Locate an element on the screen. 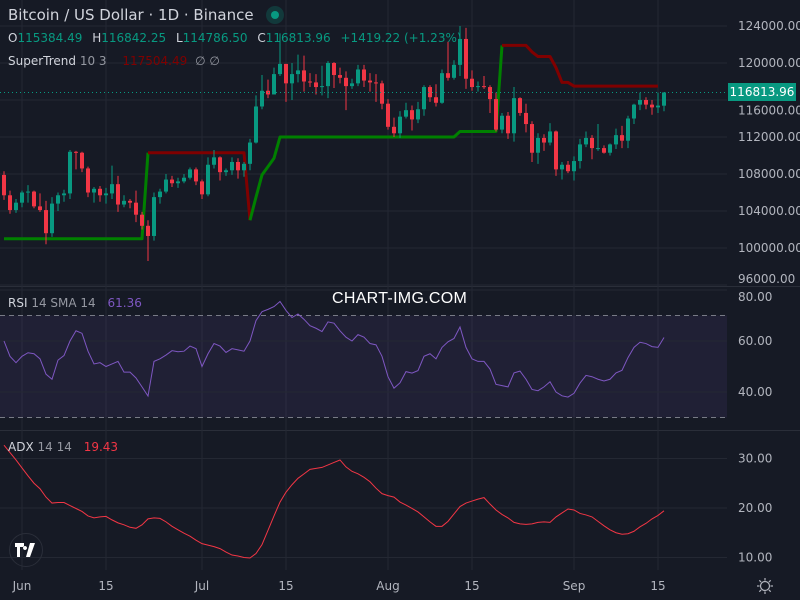  price-axis-label: 124000.00 is located at coordinates (769, 26).